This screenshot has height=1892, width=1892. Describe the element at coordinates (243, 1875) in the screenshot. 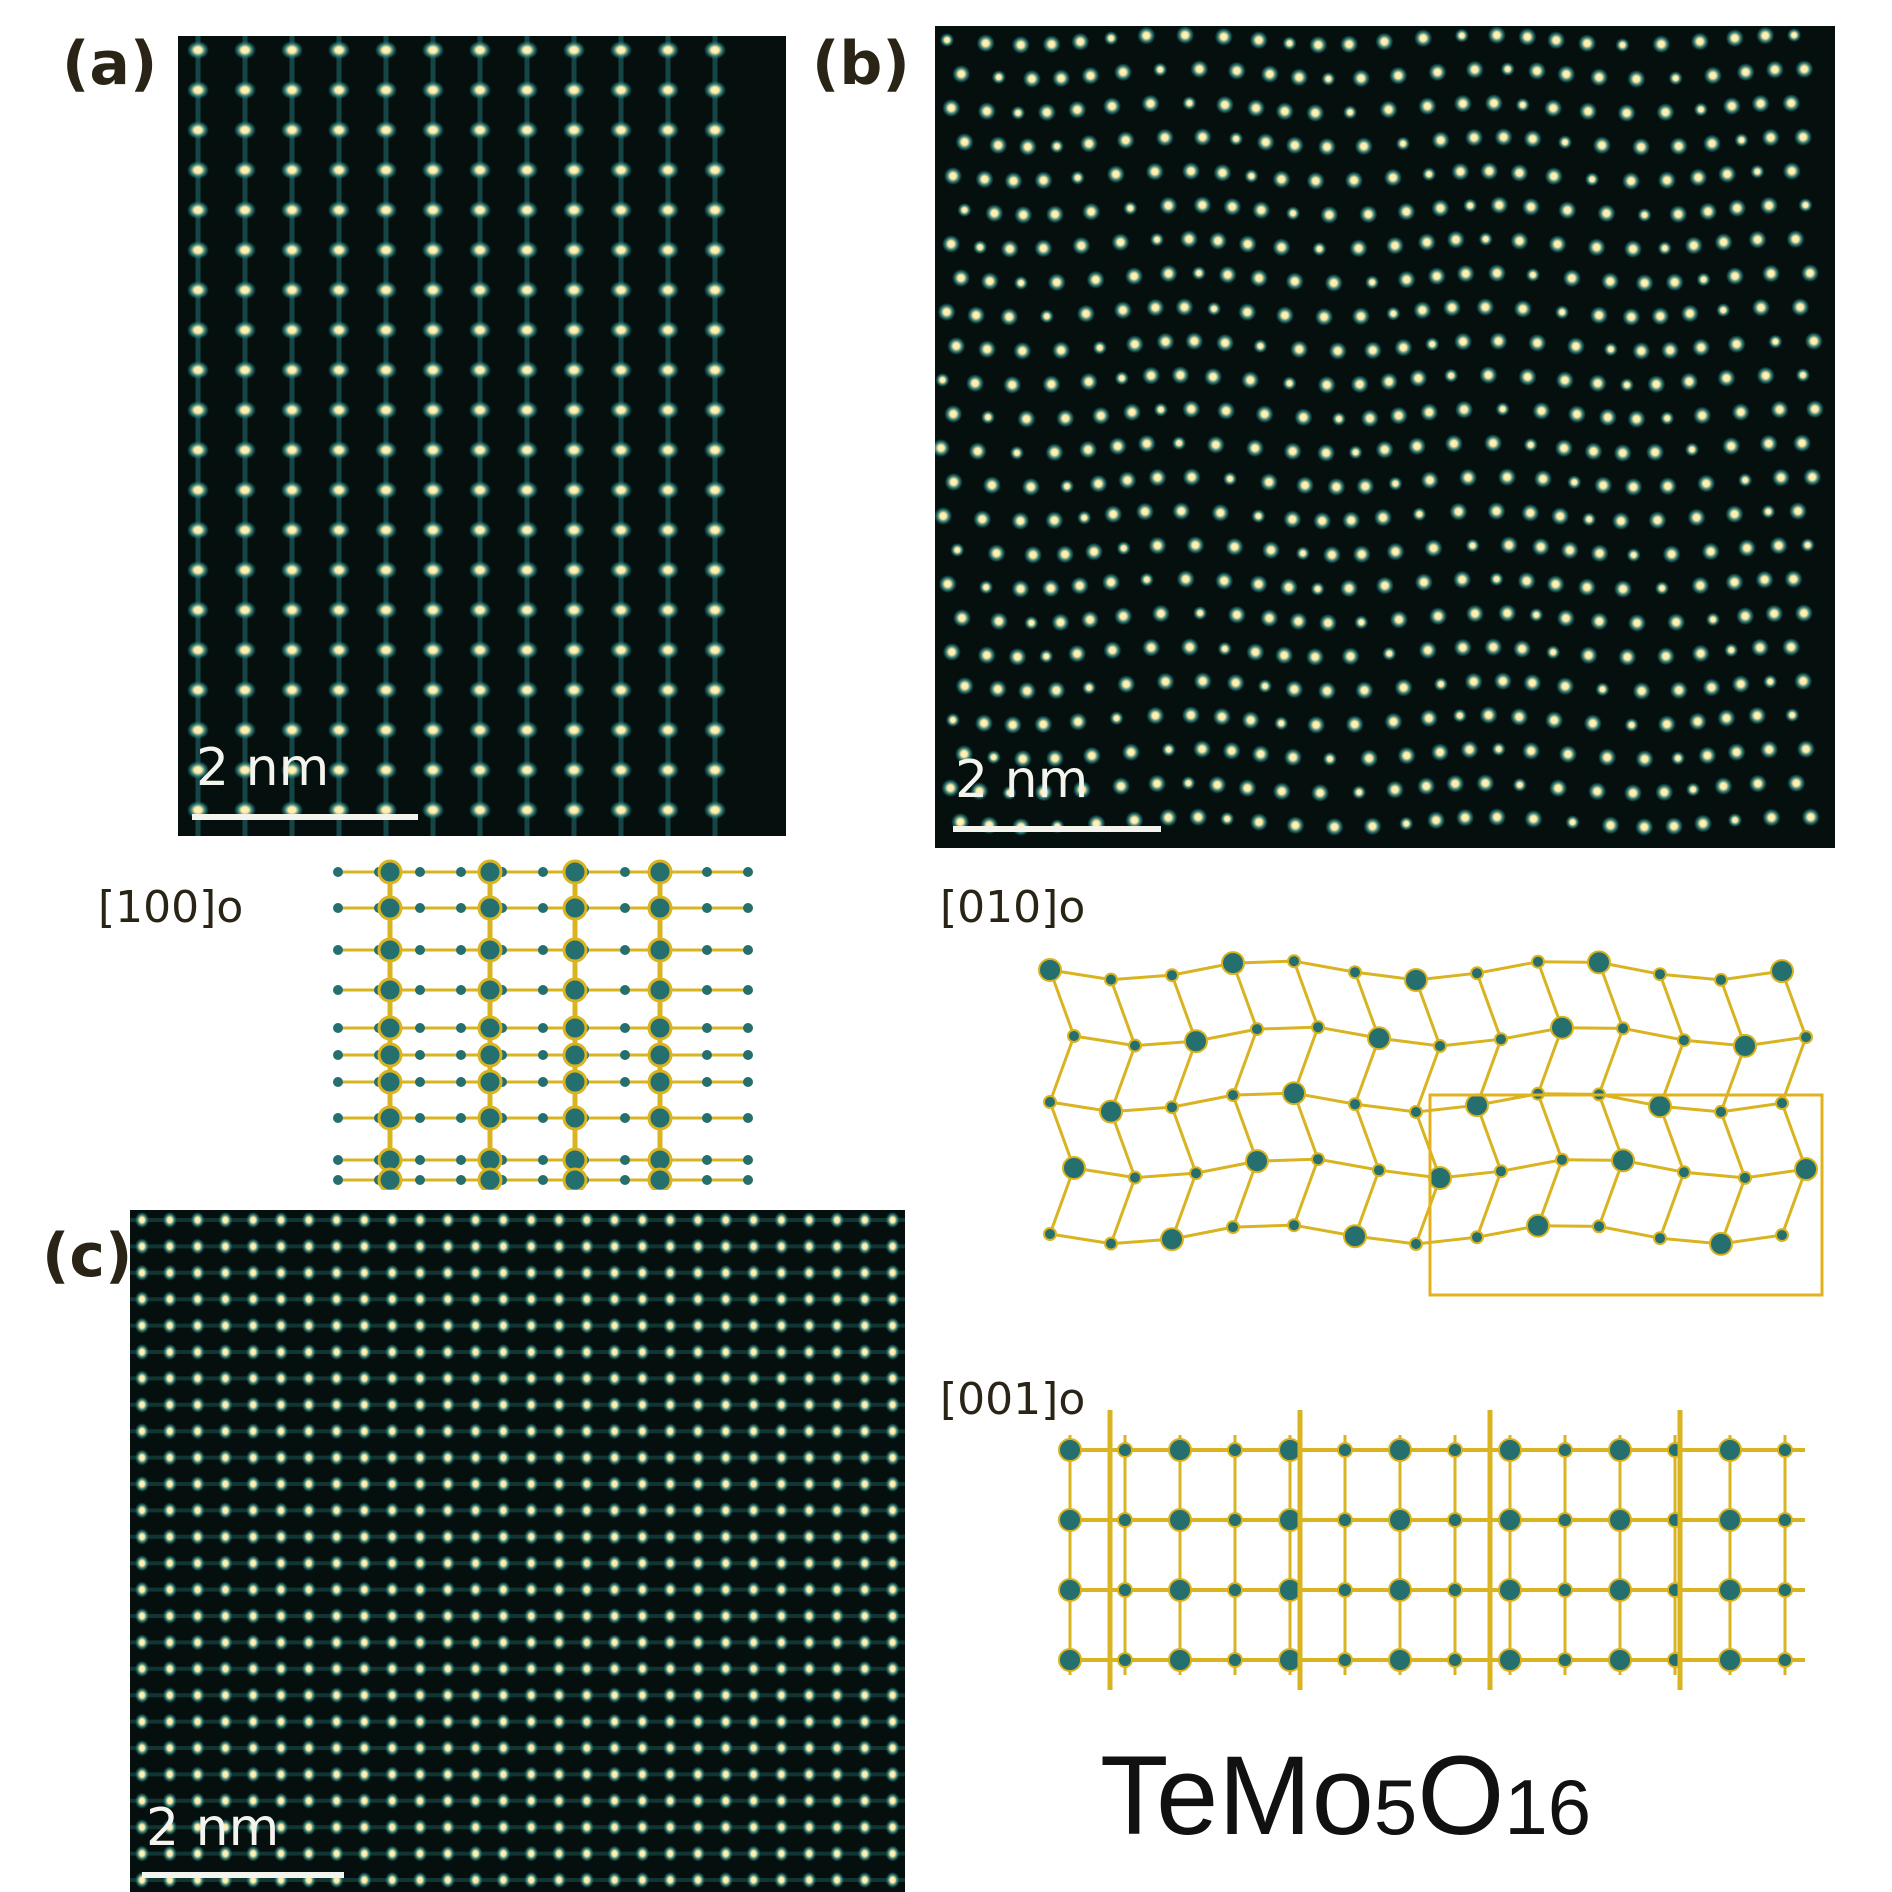

I see `panel-c-scale-bar` at that location.